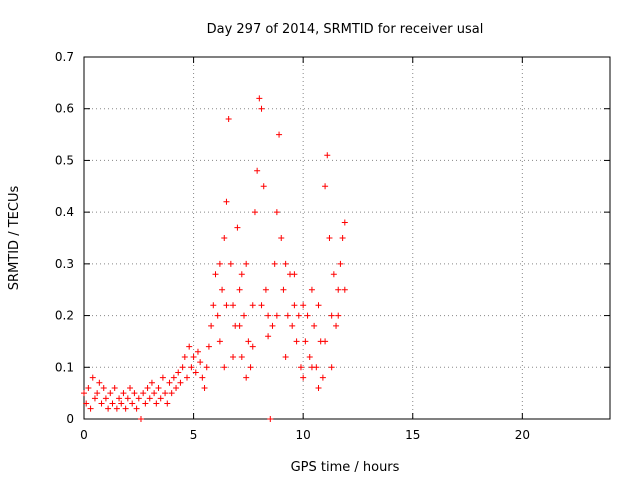  I want to click on x-tick-label: 0, so click(84, 435).